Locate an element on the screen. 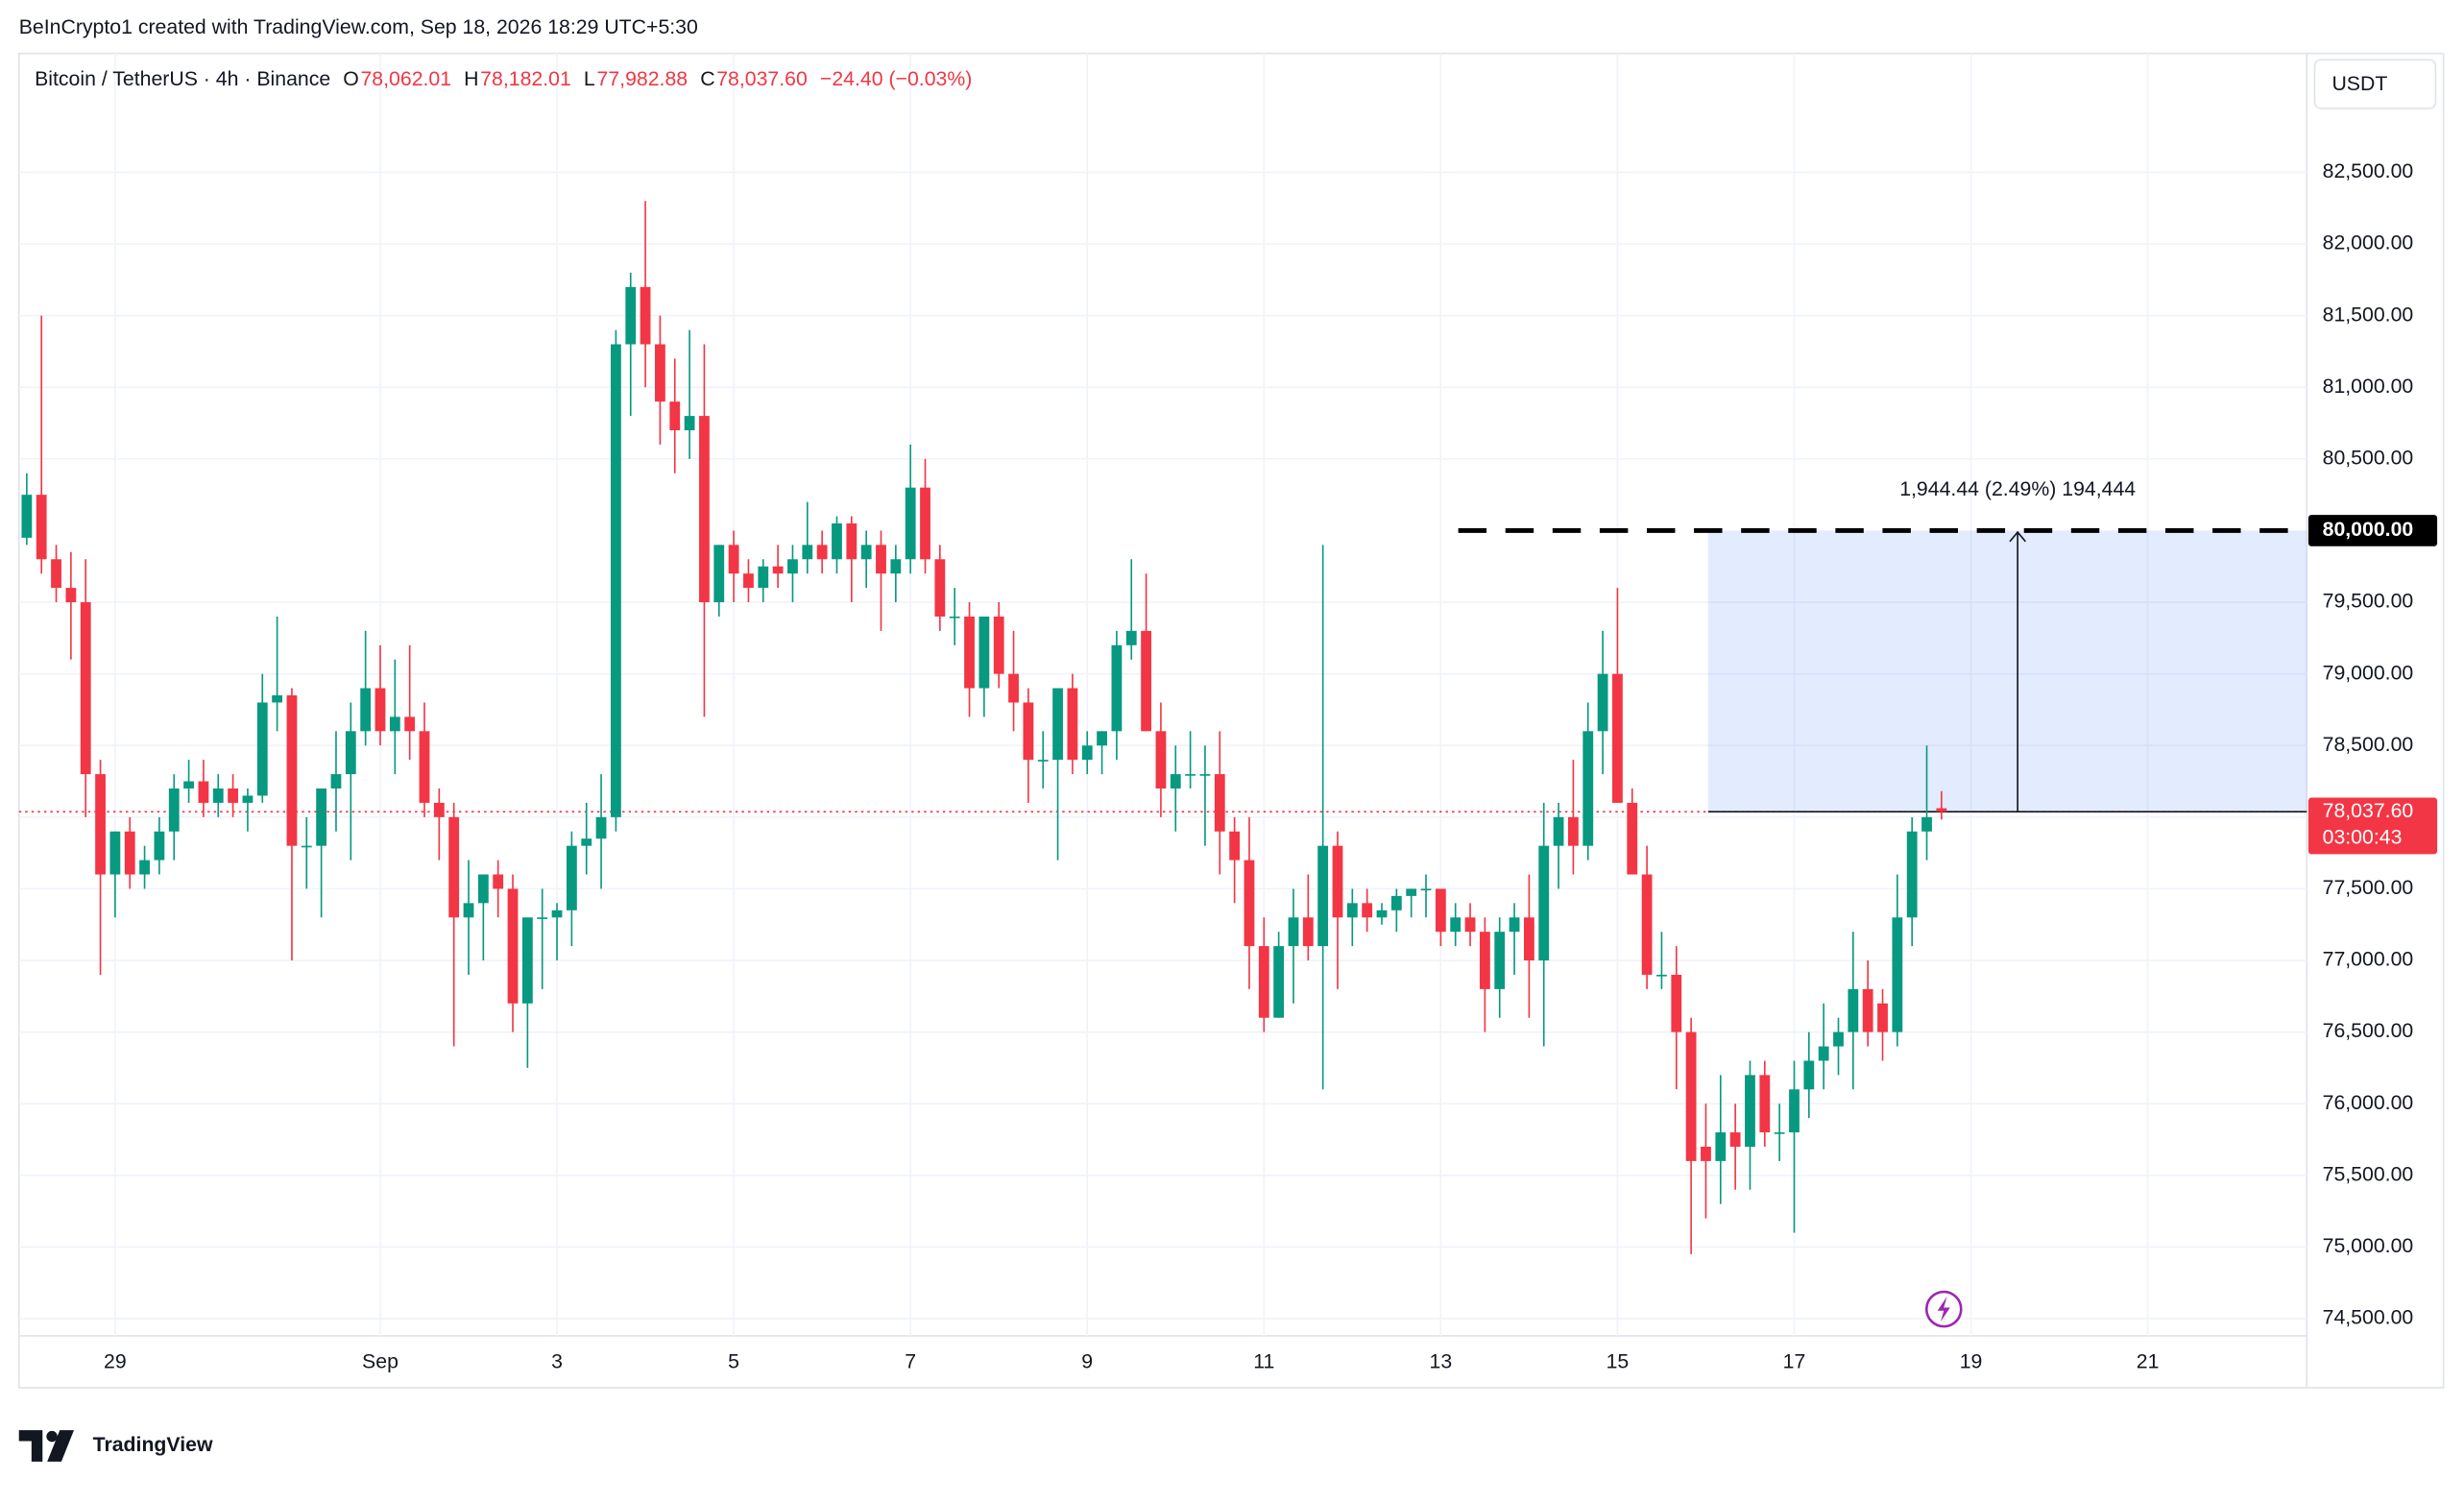 This screenshot has width=2464, height=1504. y-tick-label: 82,500.00 is located at coordinates (2369, 170).